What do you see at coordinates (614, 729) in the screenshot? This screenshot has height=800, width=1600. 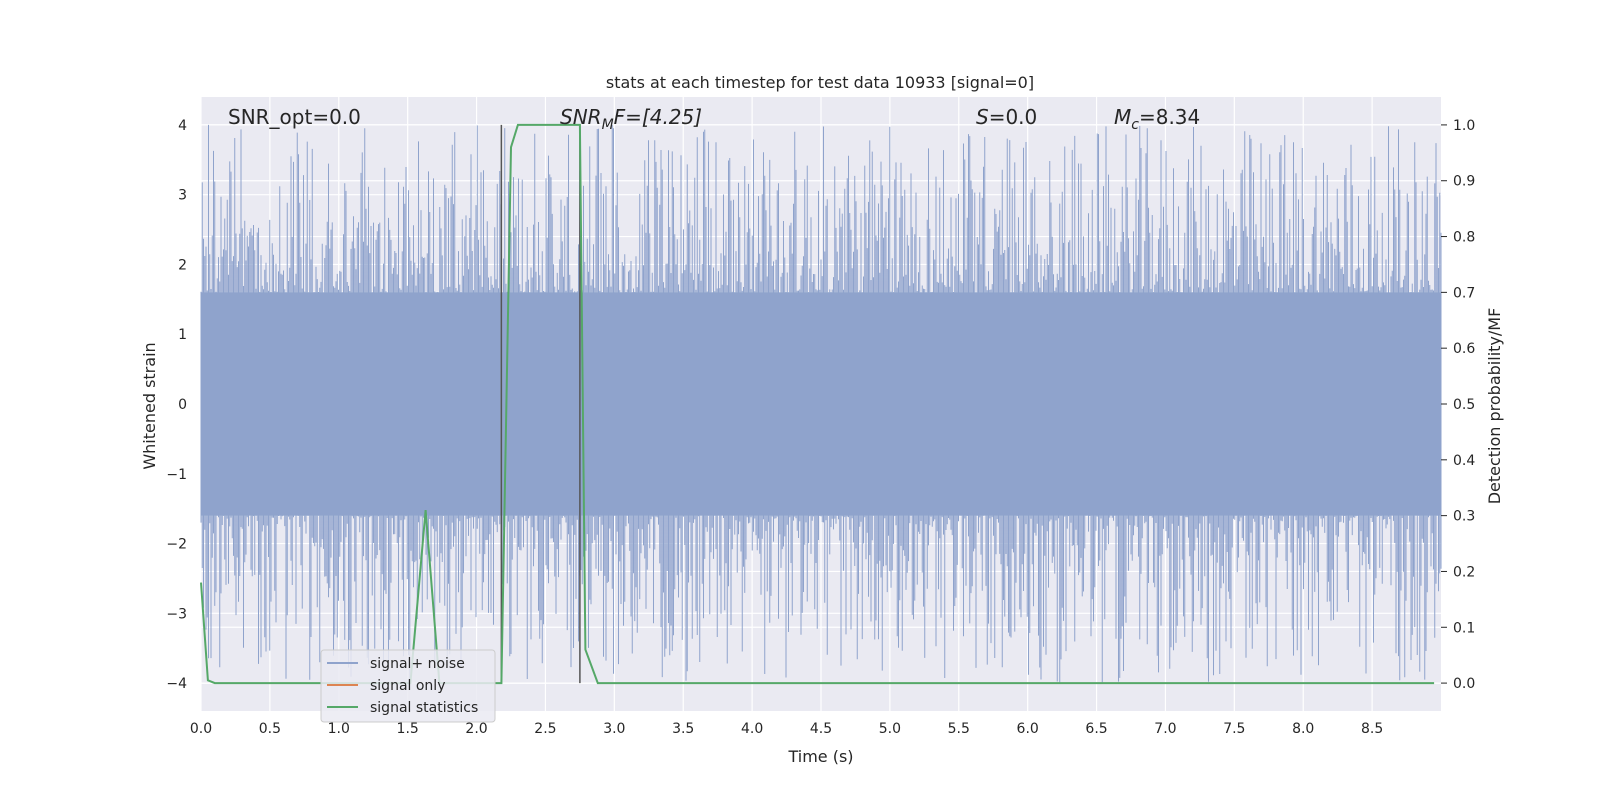 I see `x-tick-label: 3.0` at bounding box center [614, 729].